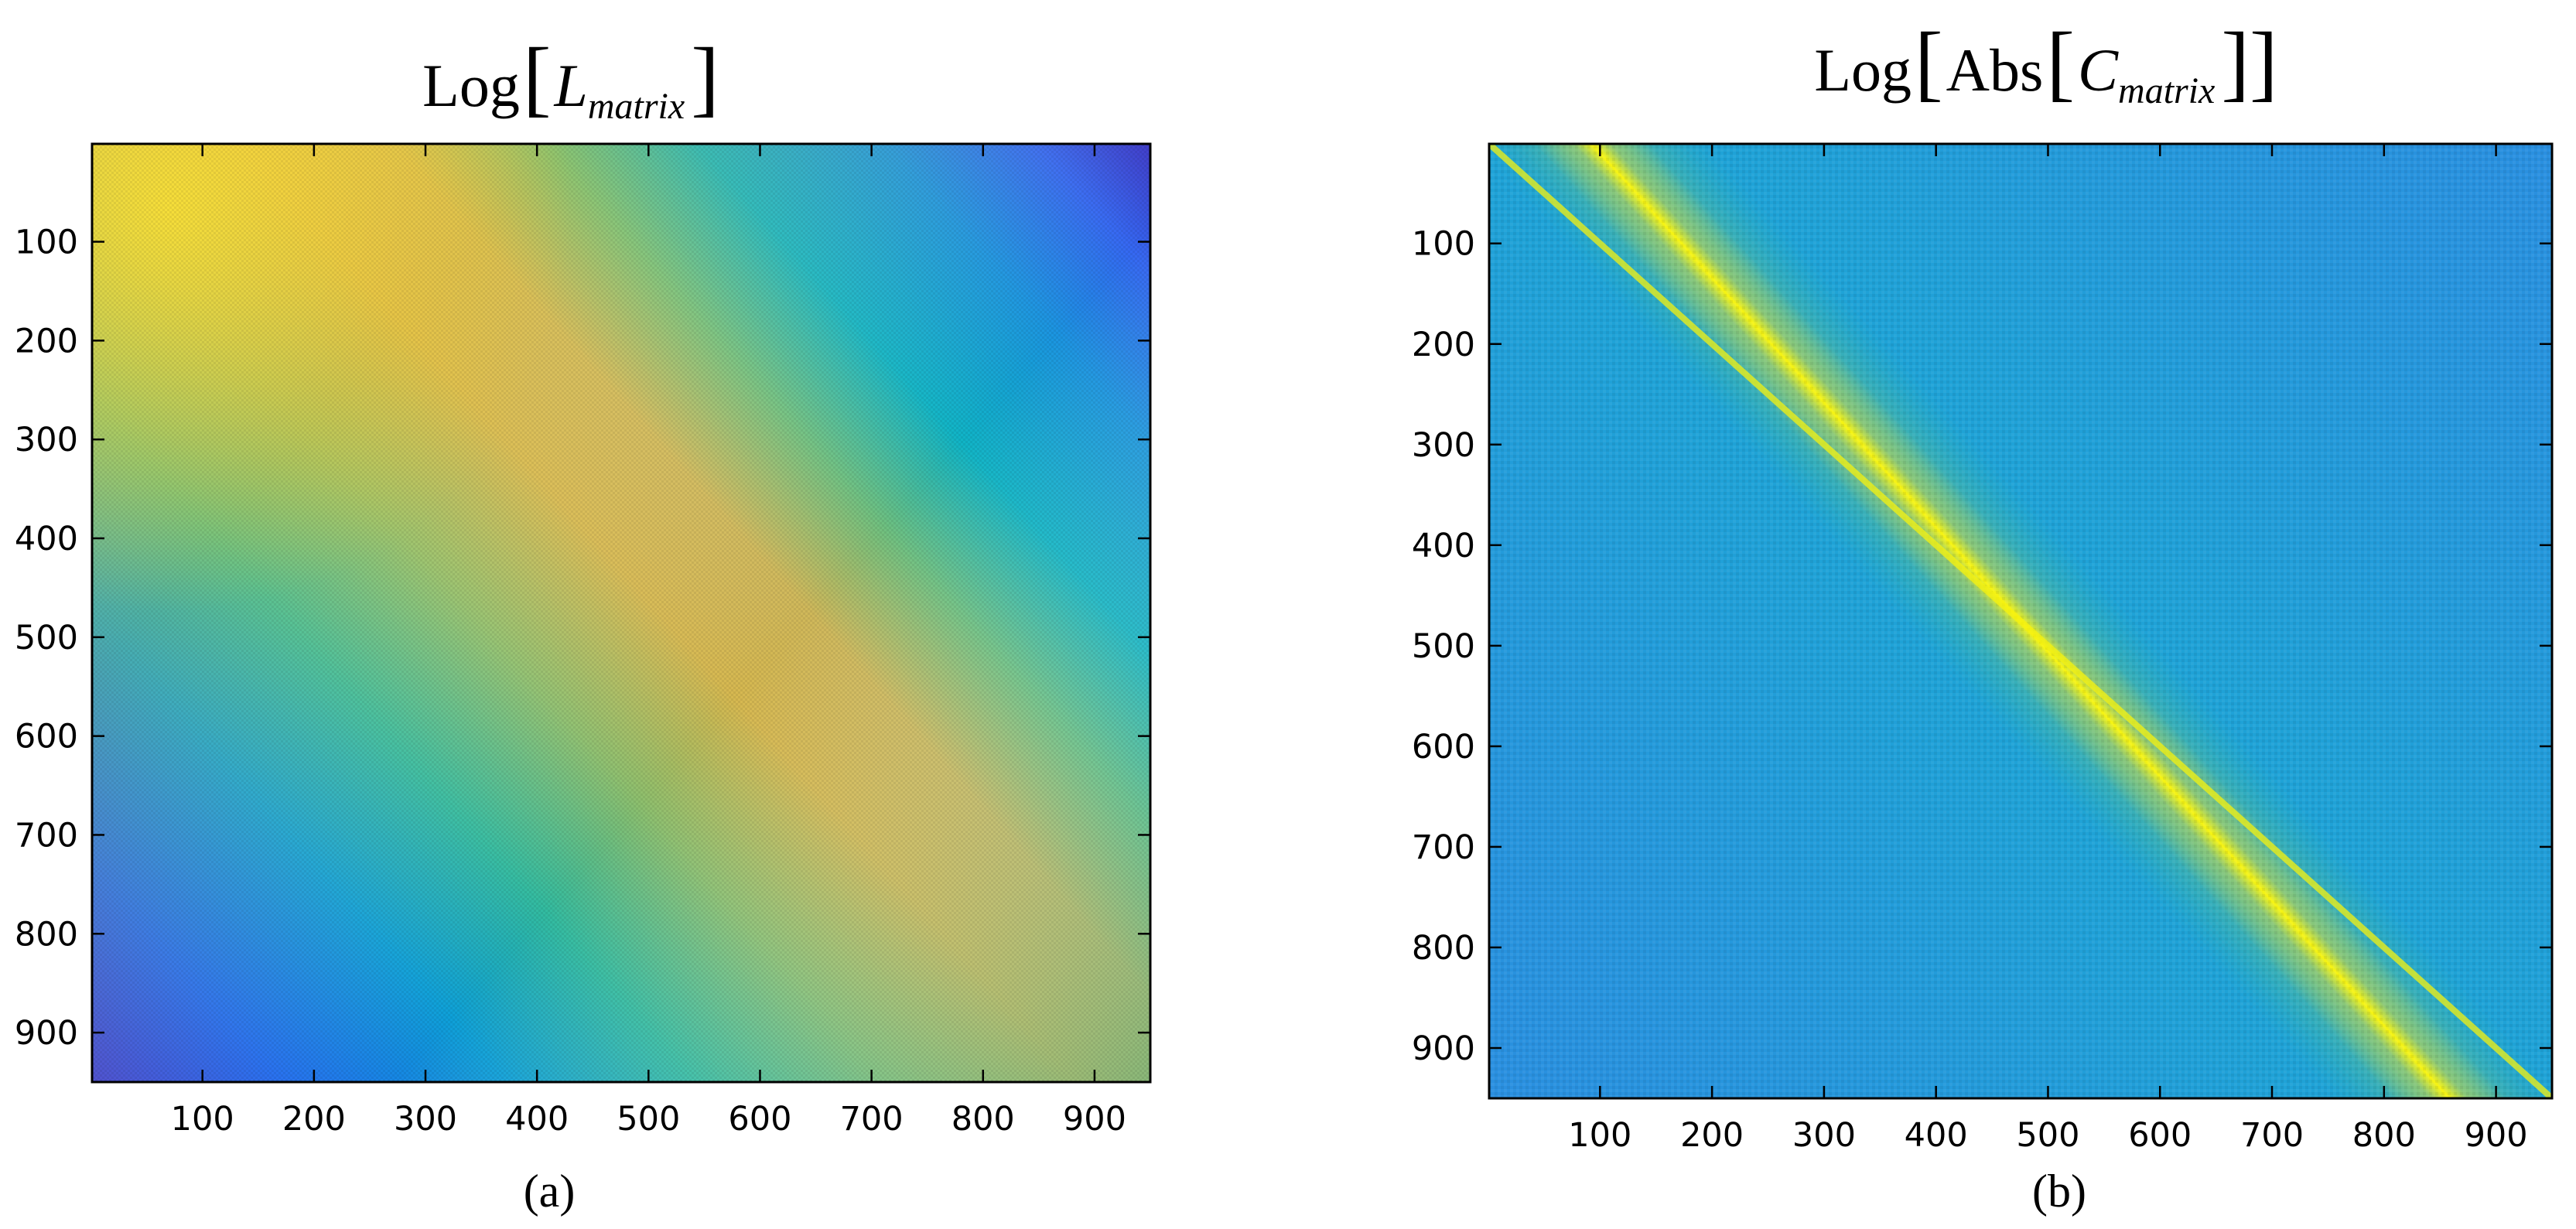 This screenshot has width=2576, height=1229. I want to click on xtick-label-b-900: 900, so click(2496, 1135).